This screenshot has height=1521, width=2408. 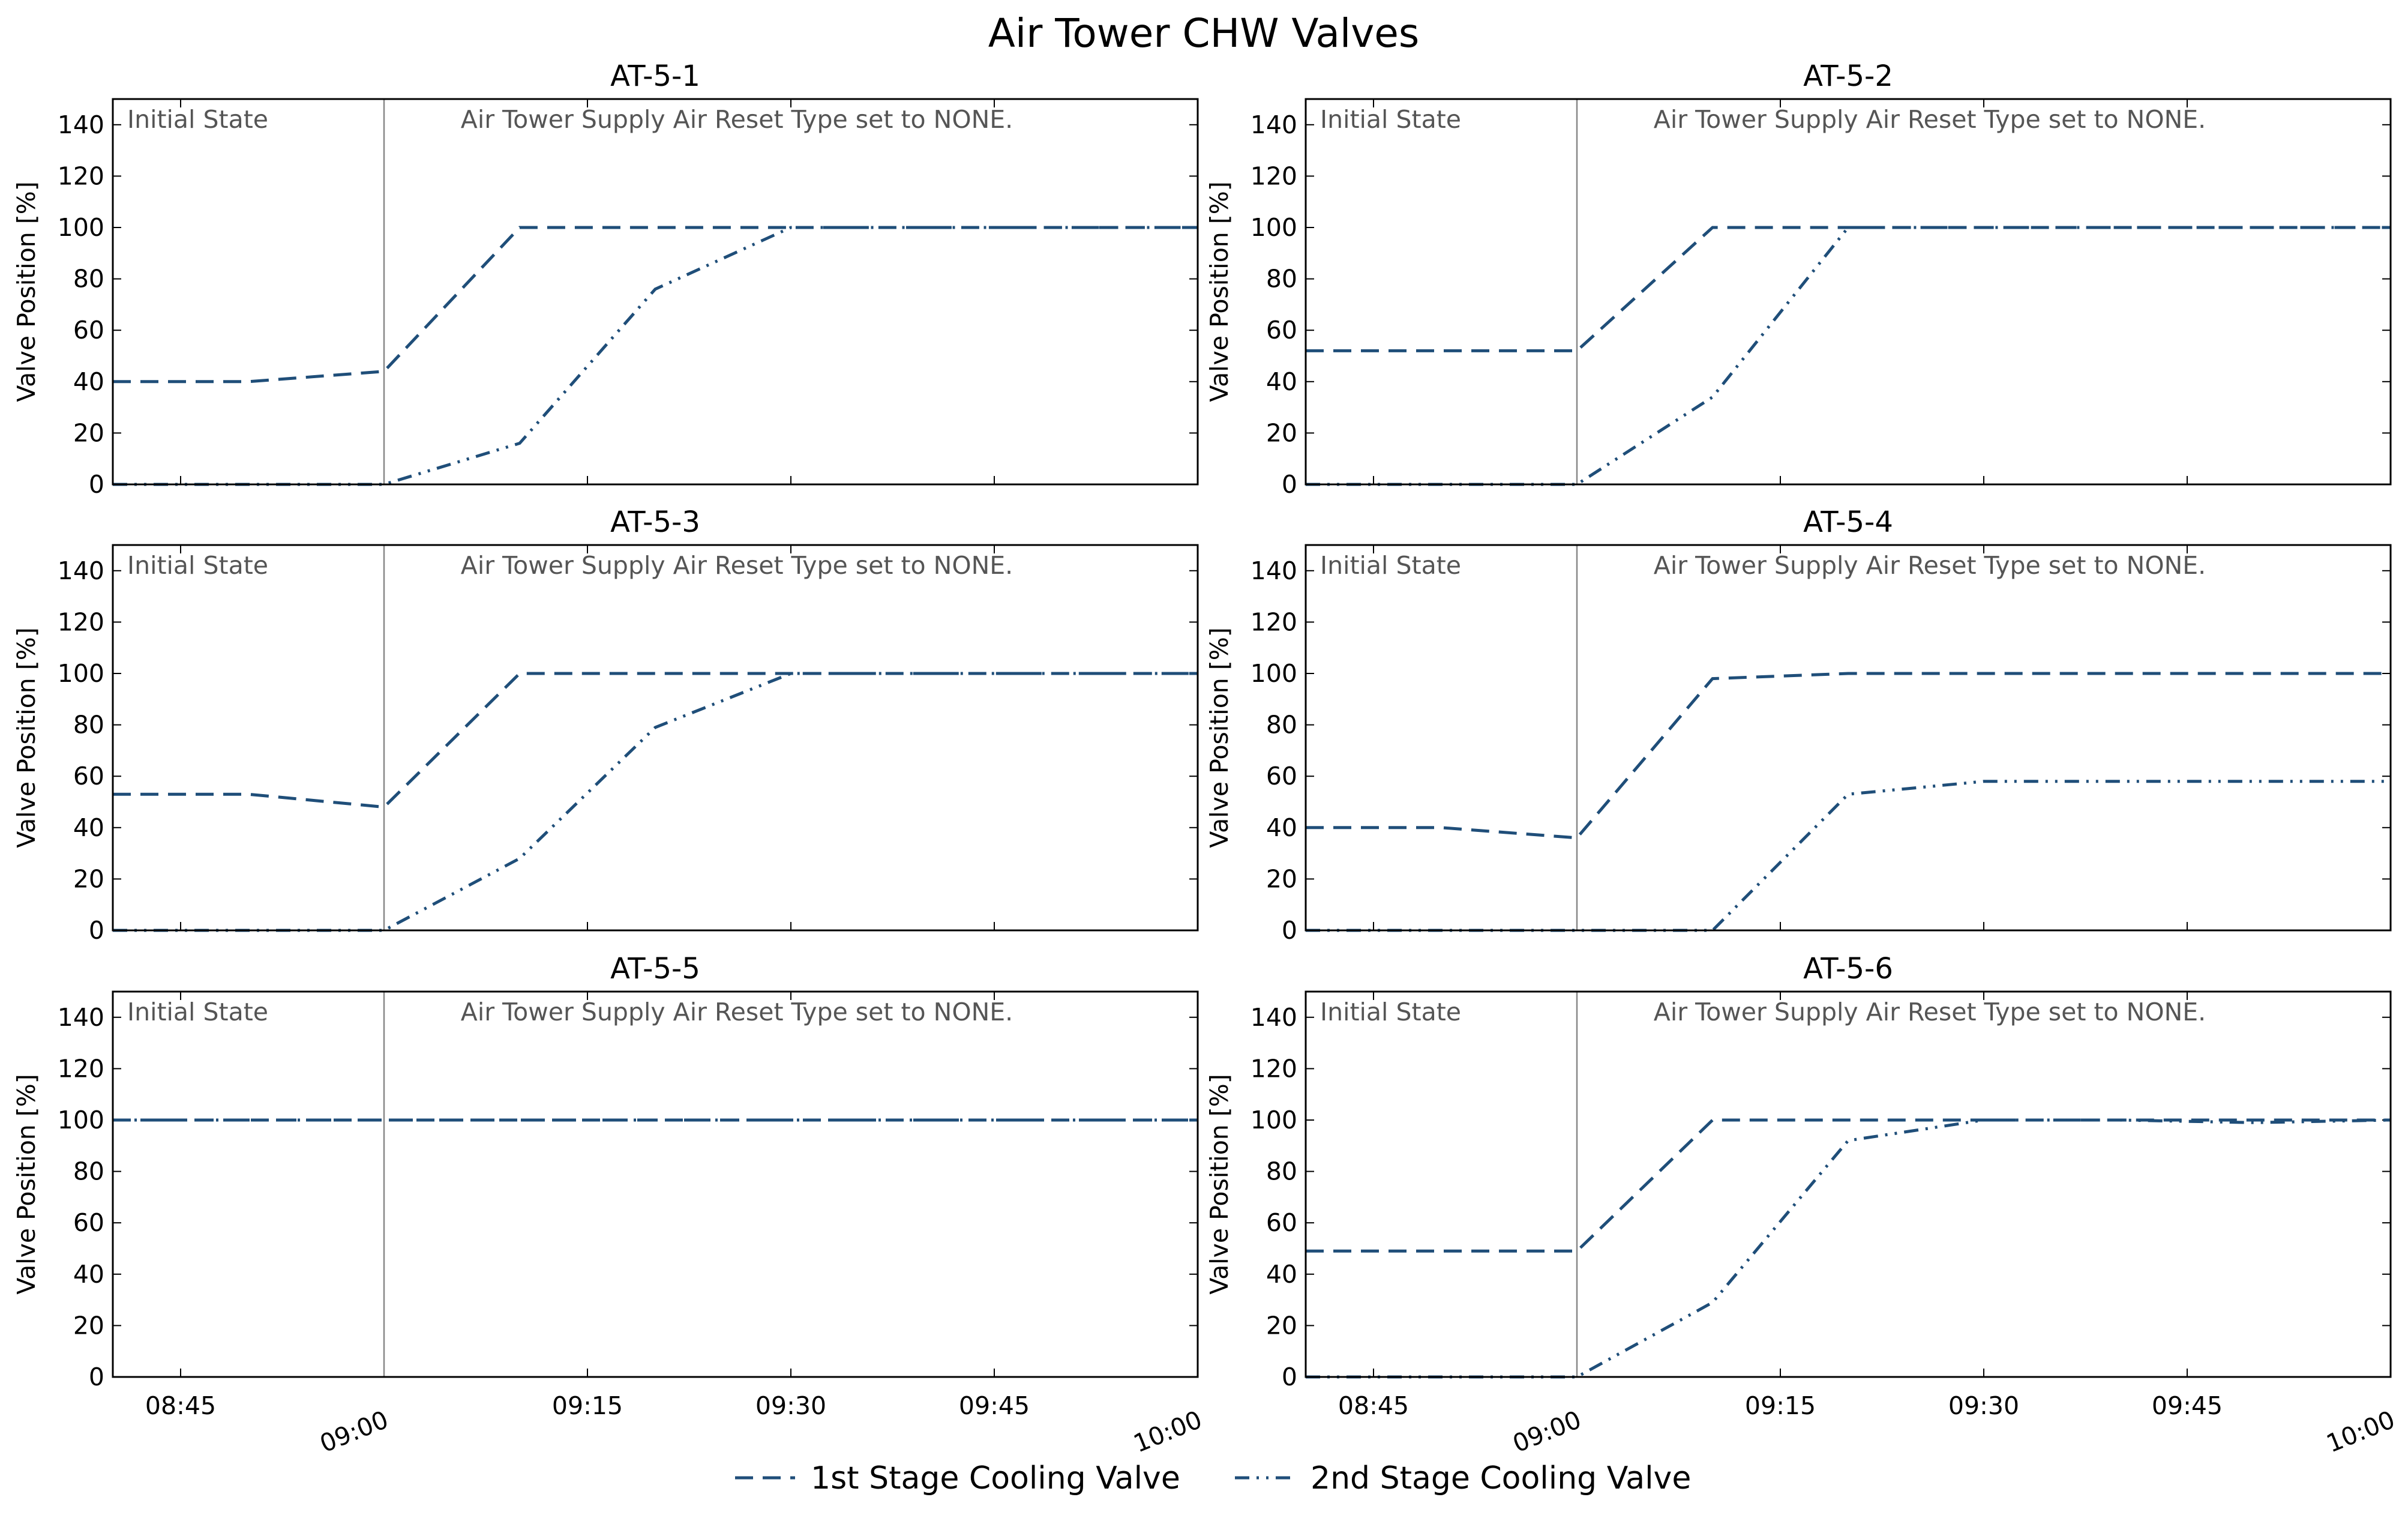 What do you see at coordinates (588, 1405) in the screenshot?
I see `x-tick-label: 09:15` at bounding box center [588, 1405].